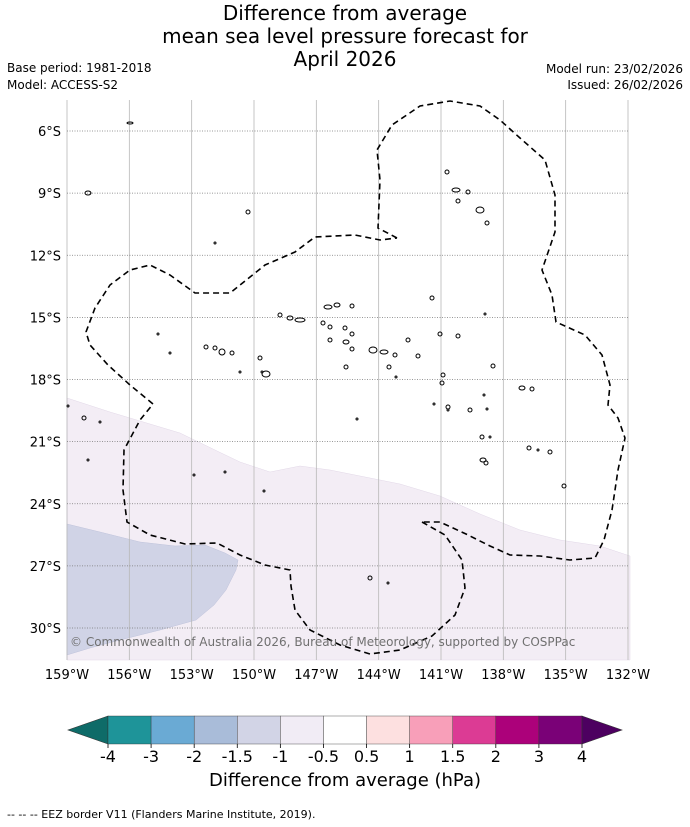 This screenshot has height=827, width=690. Describe the element at coordinates (192, 675) in the screenshot. I see `longitude-tick-label: 153°W` at that location.